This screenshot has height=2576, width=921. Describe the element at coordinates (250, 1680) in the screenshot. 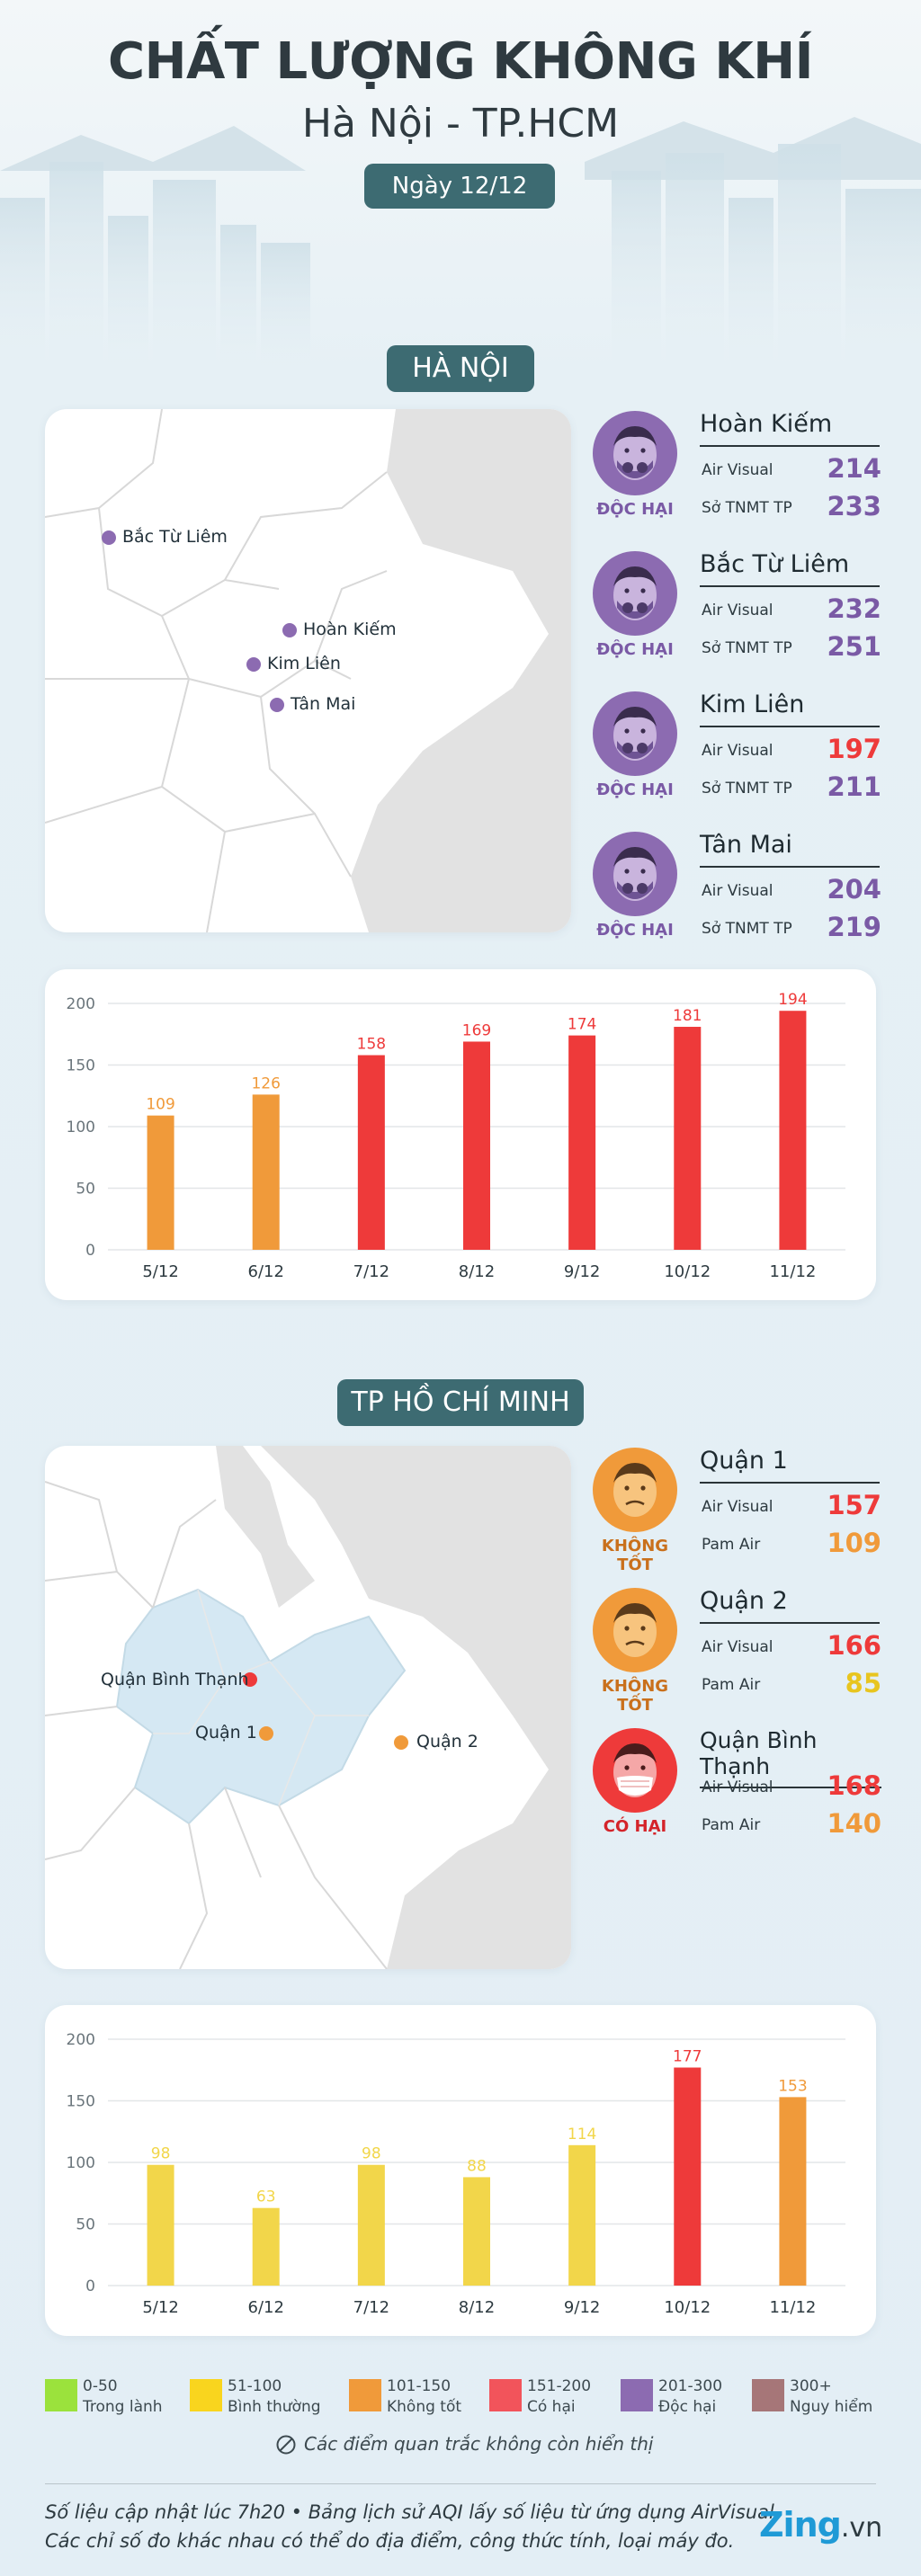

I see `map-marker-quan-binh-thanh` at that location.